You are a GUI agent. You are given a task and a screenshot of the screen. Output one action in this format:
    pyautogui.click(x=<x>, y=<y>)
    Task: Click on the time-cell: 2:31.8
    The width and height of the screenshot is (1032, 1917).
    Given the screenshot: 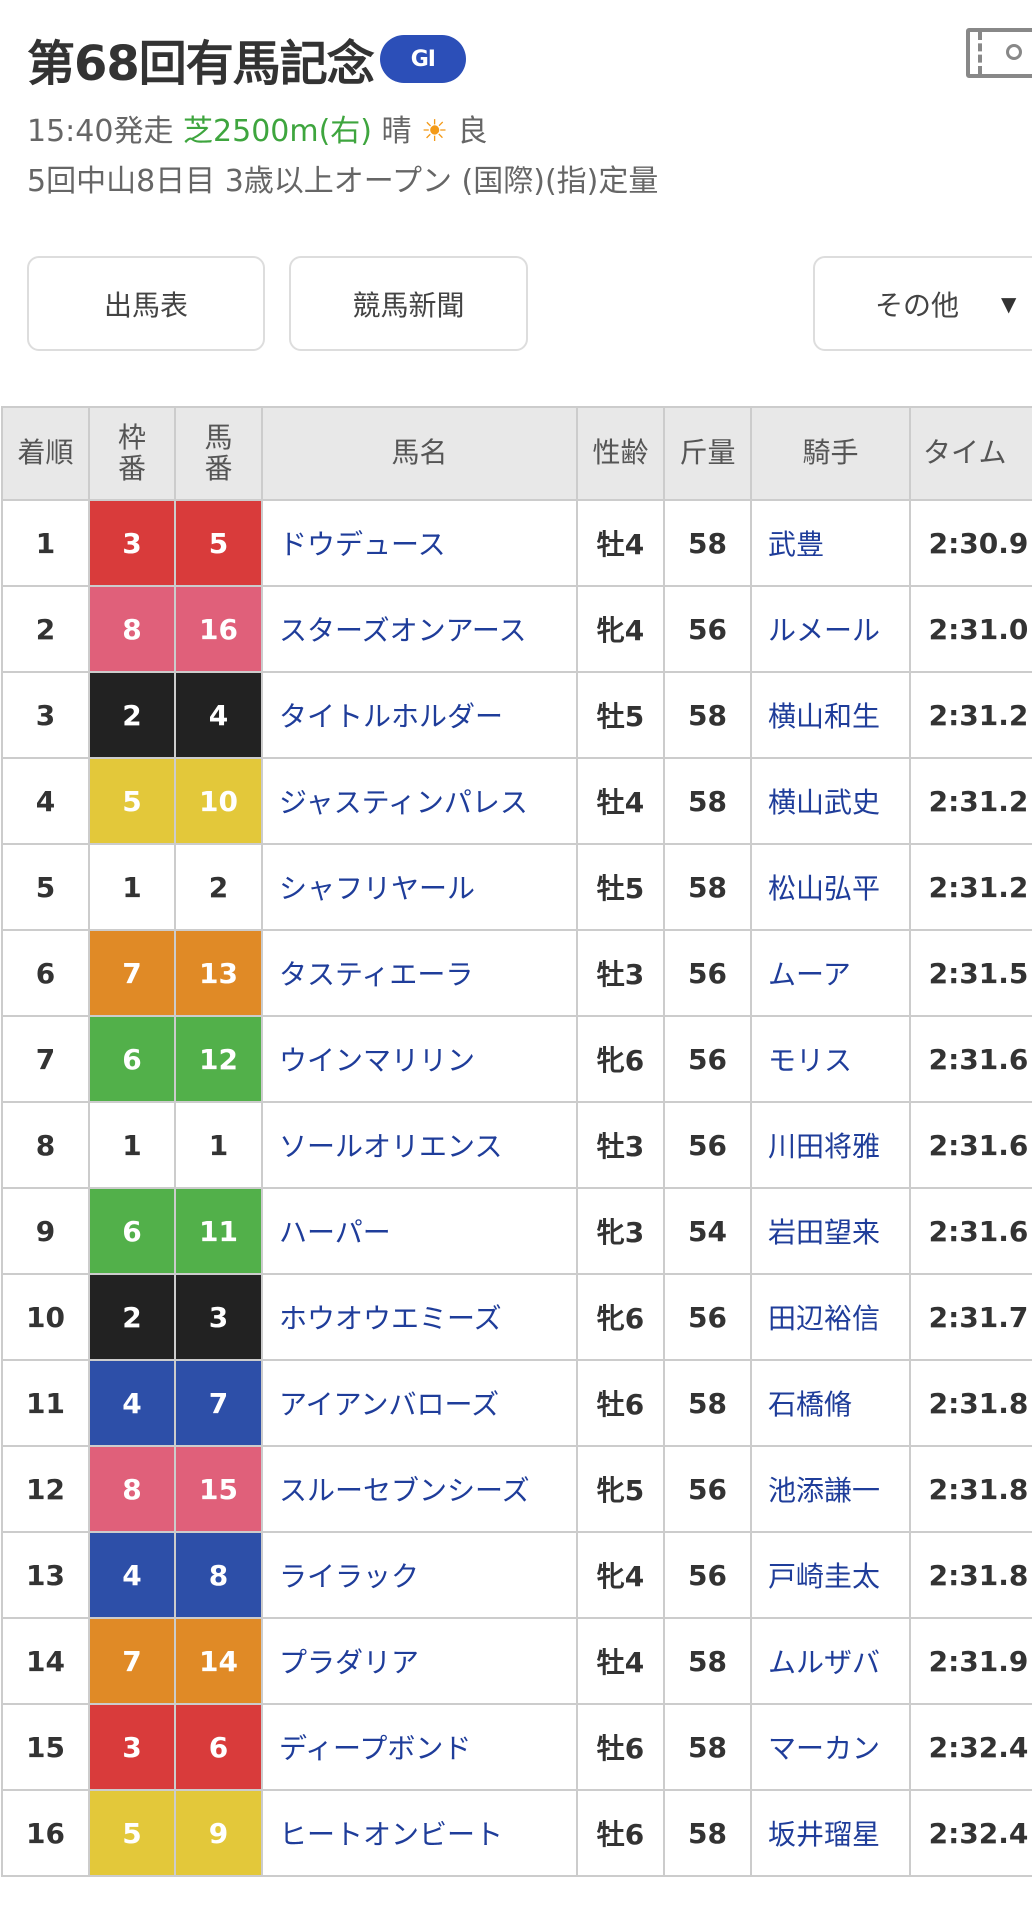 What is the action you would take?
    pyautogui.click(x=970, y=1489)
    